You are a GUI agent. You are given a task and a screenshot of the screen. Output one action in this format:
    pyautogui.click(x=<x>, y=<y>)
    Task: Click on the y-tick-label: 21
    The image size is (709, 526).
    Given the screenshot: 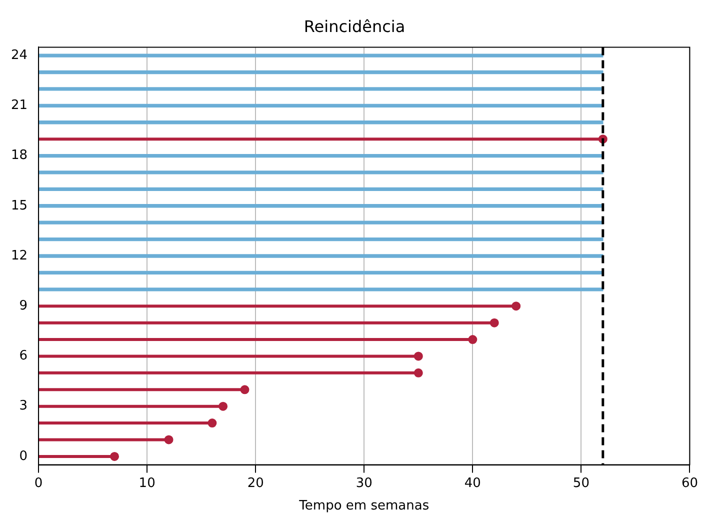 What is the action you would take?
    pyautogui.click(x=19, y=106)
    